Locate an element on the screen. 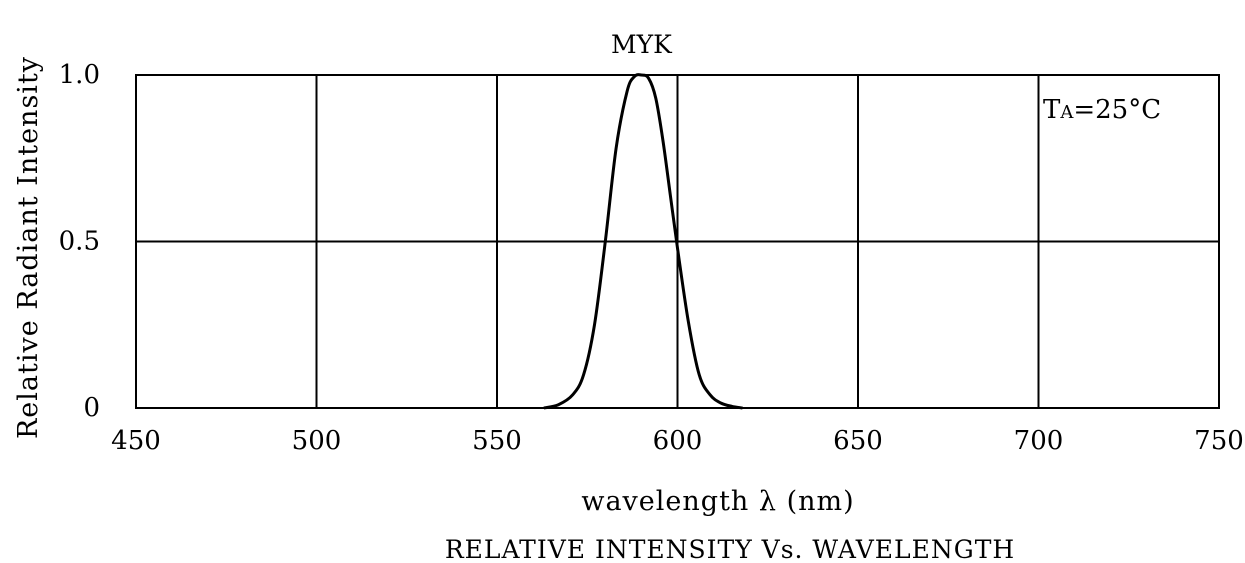 The width and height of the screenshot is (1245, 563). x-tick-label: 600 is located at coordinates (678, 441).